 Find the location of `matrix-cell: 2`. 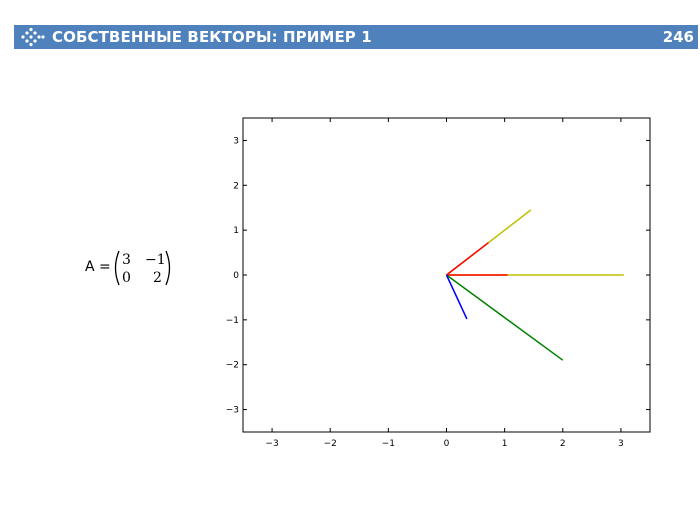

matrix-cell: 2 is located at coordinates (157, 278).